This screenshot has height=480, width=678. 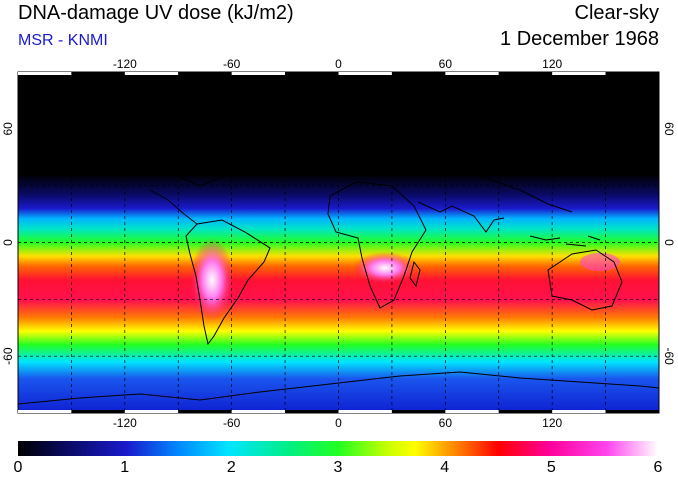 What do you see at coordinates (579, 39) in the screenshot?
I see `date-label: 1 December 1968` at bounding box center [579, 39].